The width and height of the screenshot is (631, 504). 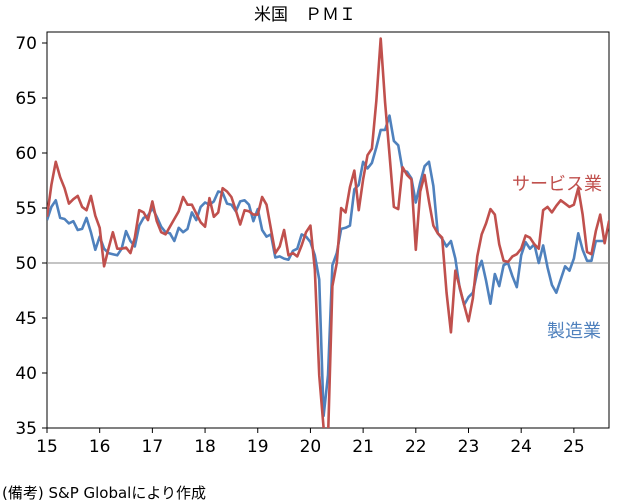 What do you see at coordinates (205, 447) in the screenshot?
I see `x-tick-label: 18` at bounding box center [205, 447].